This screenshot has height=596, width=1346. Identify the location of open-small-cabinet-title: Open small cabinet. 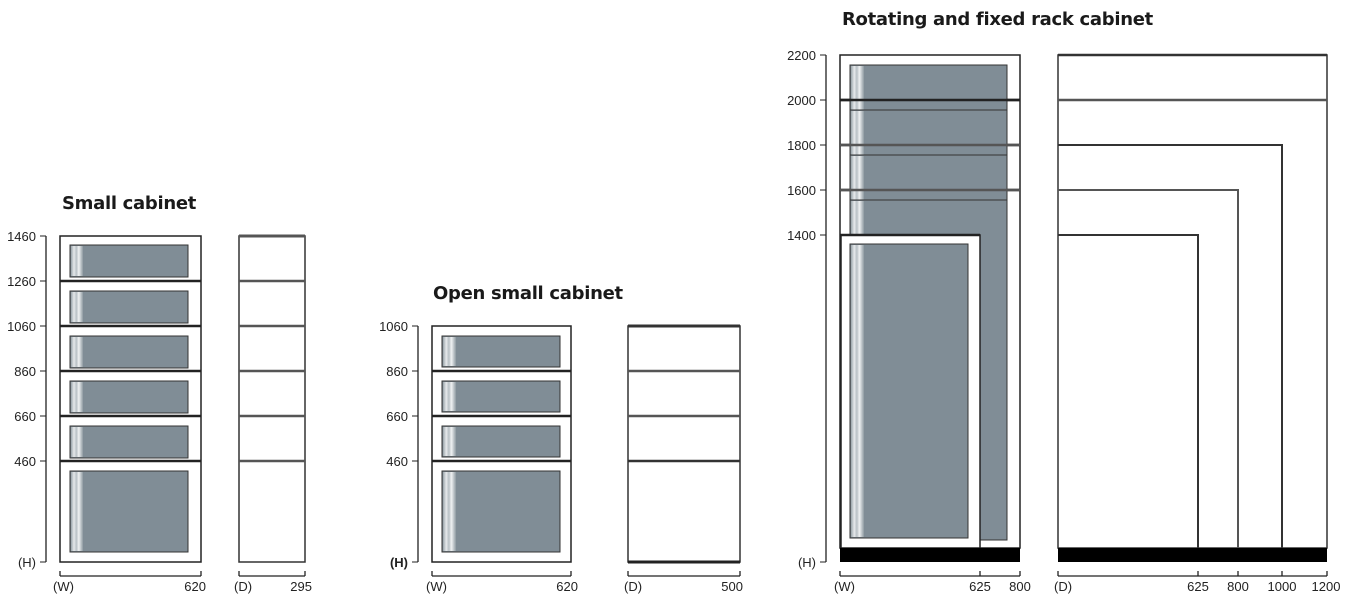
(528, 293).